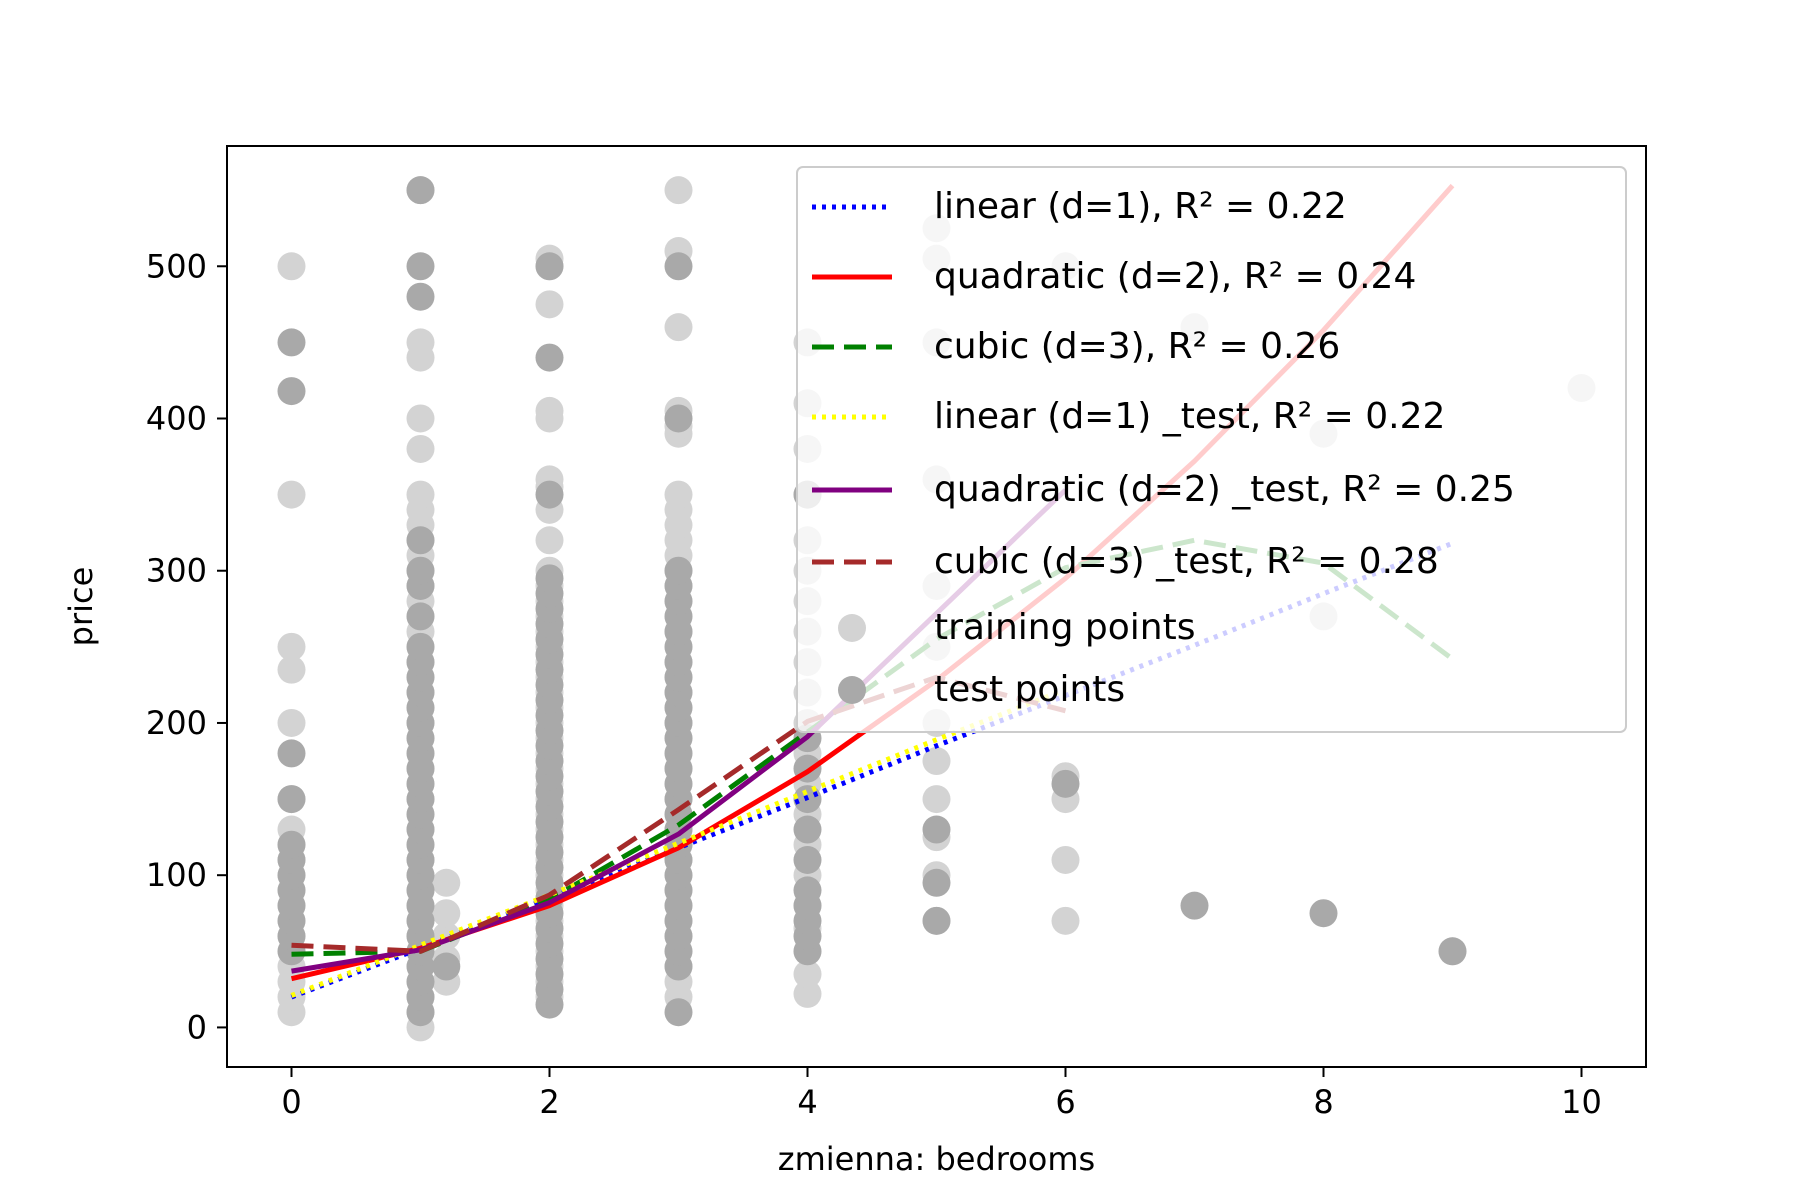 The image size is (1800, 1204). What do you see at coordinates (1137, 346) in the screenshot?
I see `legend-label-3: cubic (d=3), R² = 0.26` at bounding box center [1137, 346].